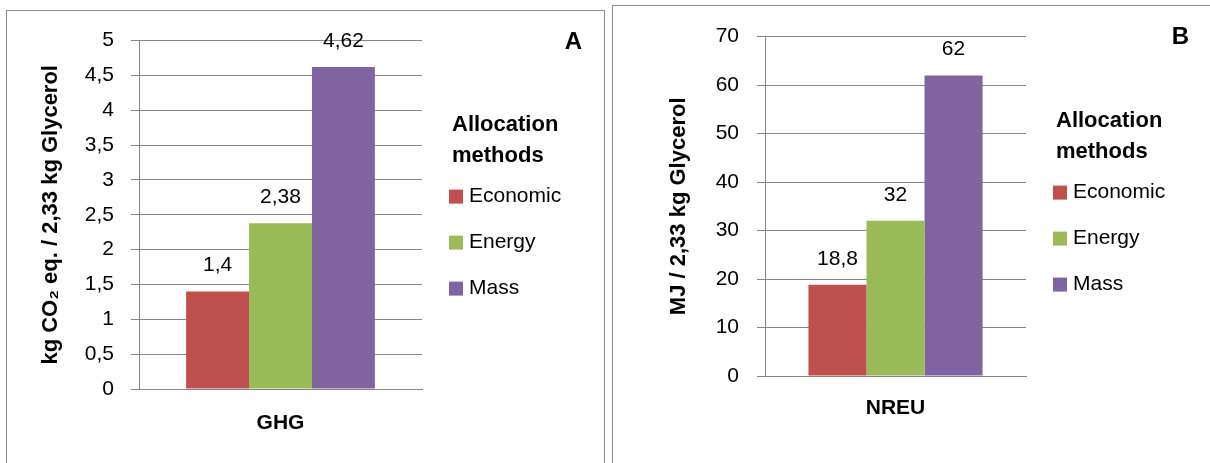  I want to click on y-tick-label: 60, so click(727, 83).